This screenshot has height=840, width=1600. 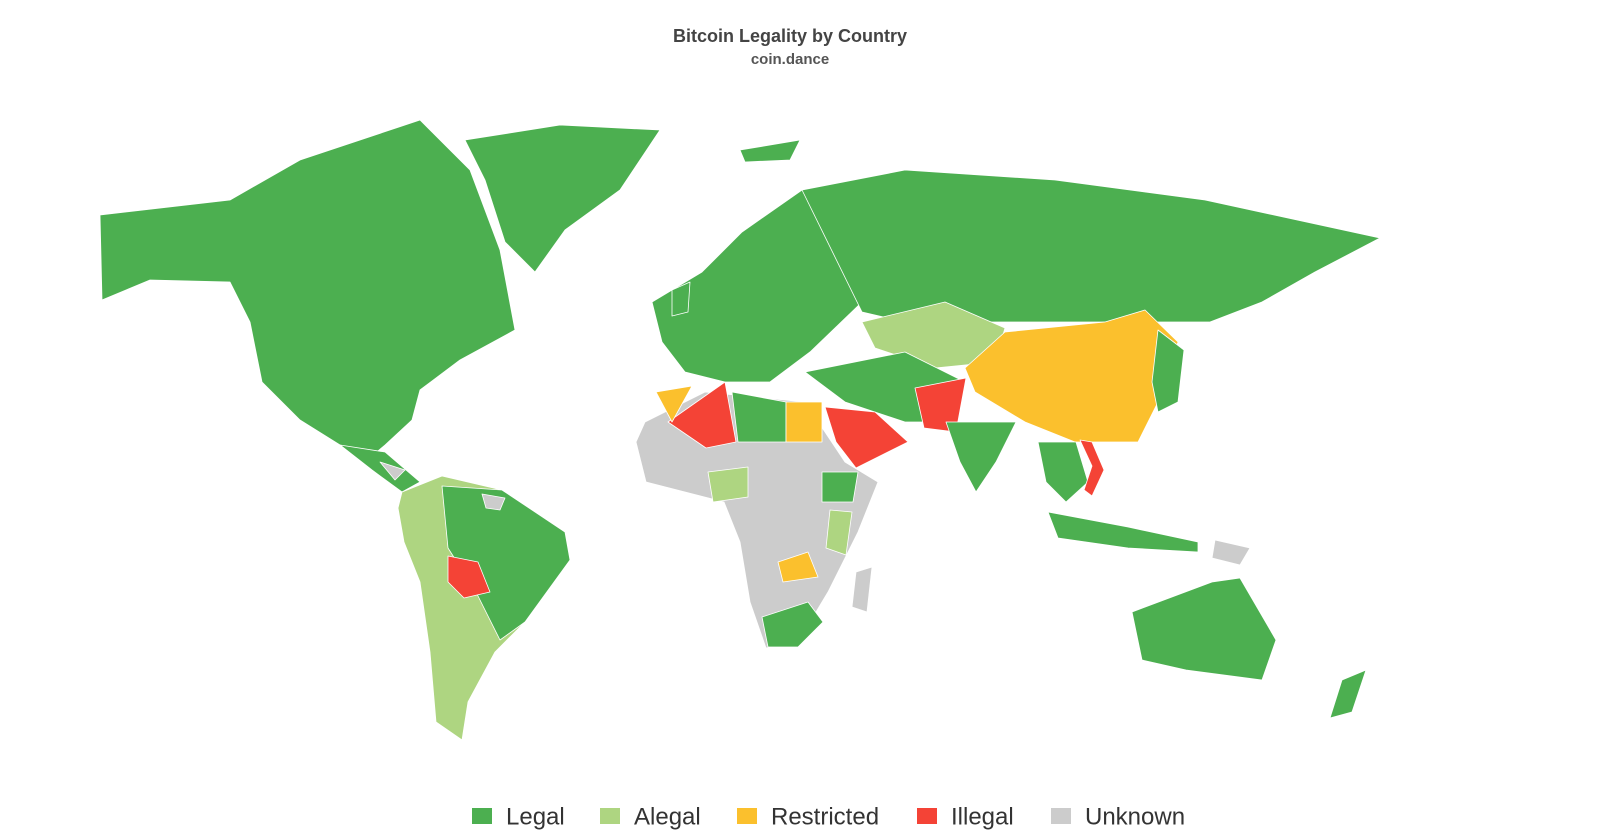 I want to click on legend: Legal Alegal Restricted Illegal Unknown, so click(x=828, y=816).